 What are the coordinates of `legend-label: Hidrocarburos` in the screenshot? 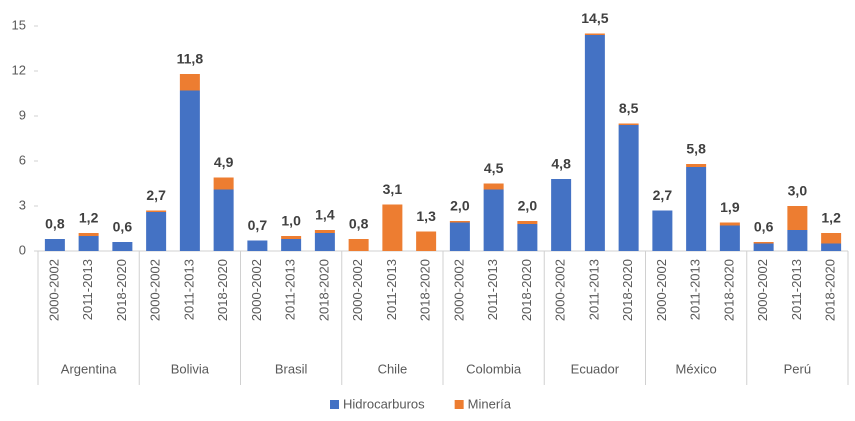 It's located at (384, 403).